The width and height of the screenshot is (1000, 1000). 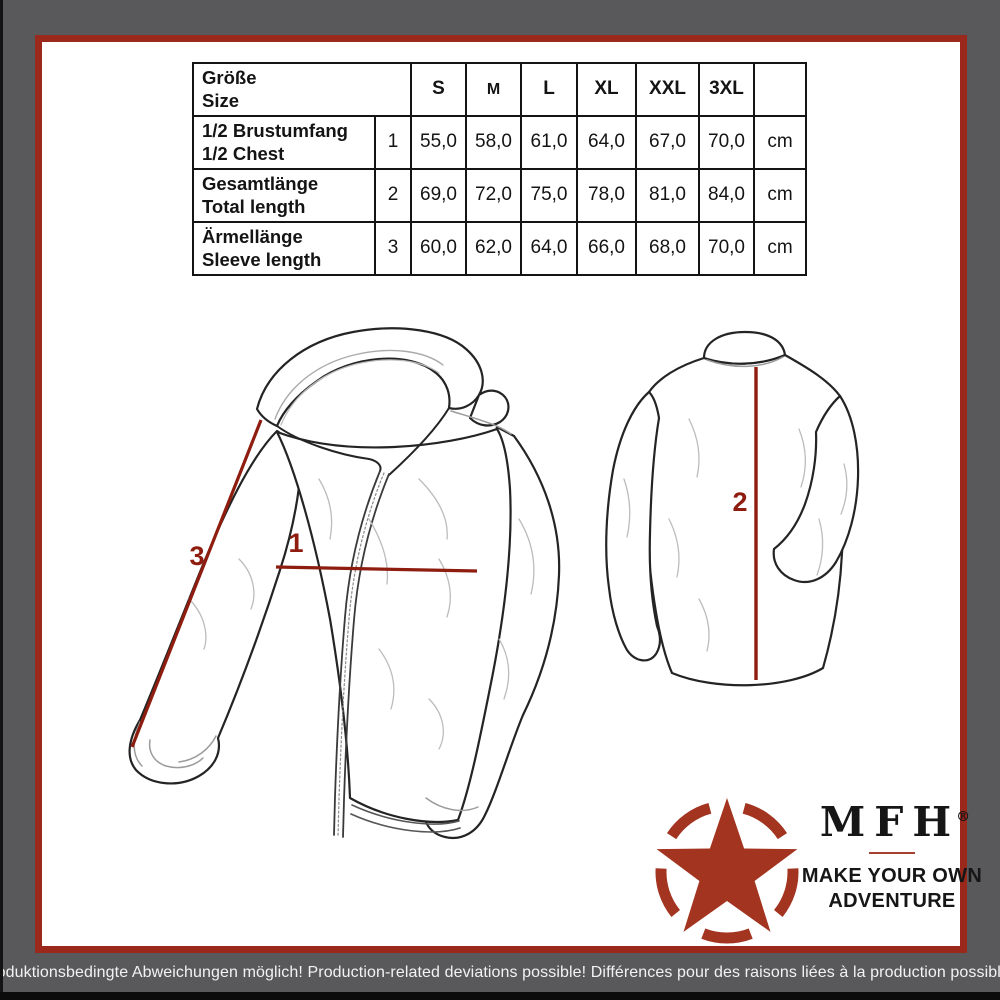 What do you see at coordinates (890, 822) in the screenshot?
I see `brand-text: MFH` at bounding box center [890, 822].